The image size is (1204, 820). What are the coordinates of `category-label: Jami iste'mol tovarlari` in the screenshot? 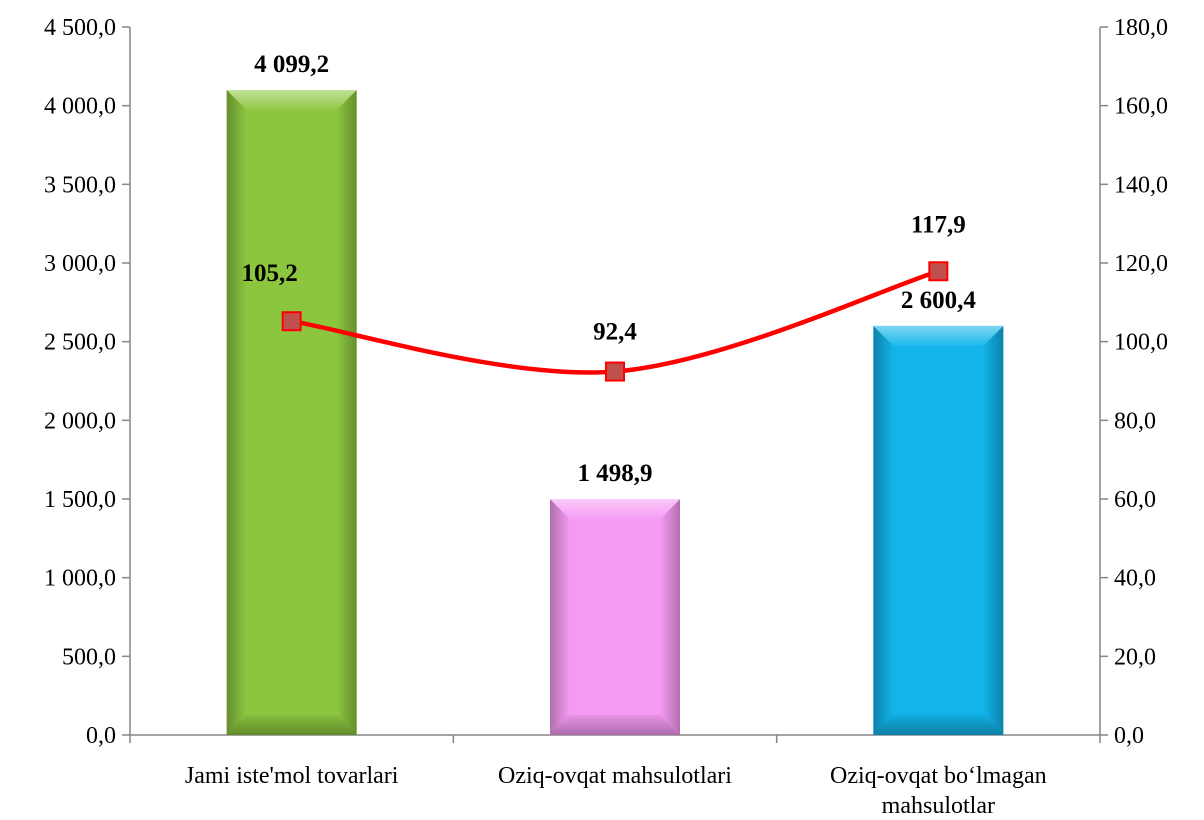 It's located at (292, 776).